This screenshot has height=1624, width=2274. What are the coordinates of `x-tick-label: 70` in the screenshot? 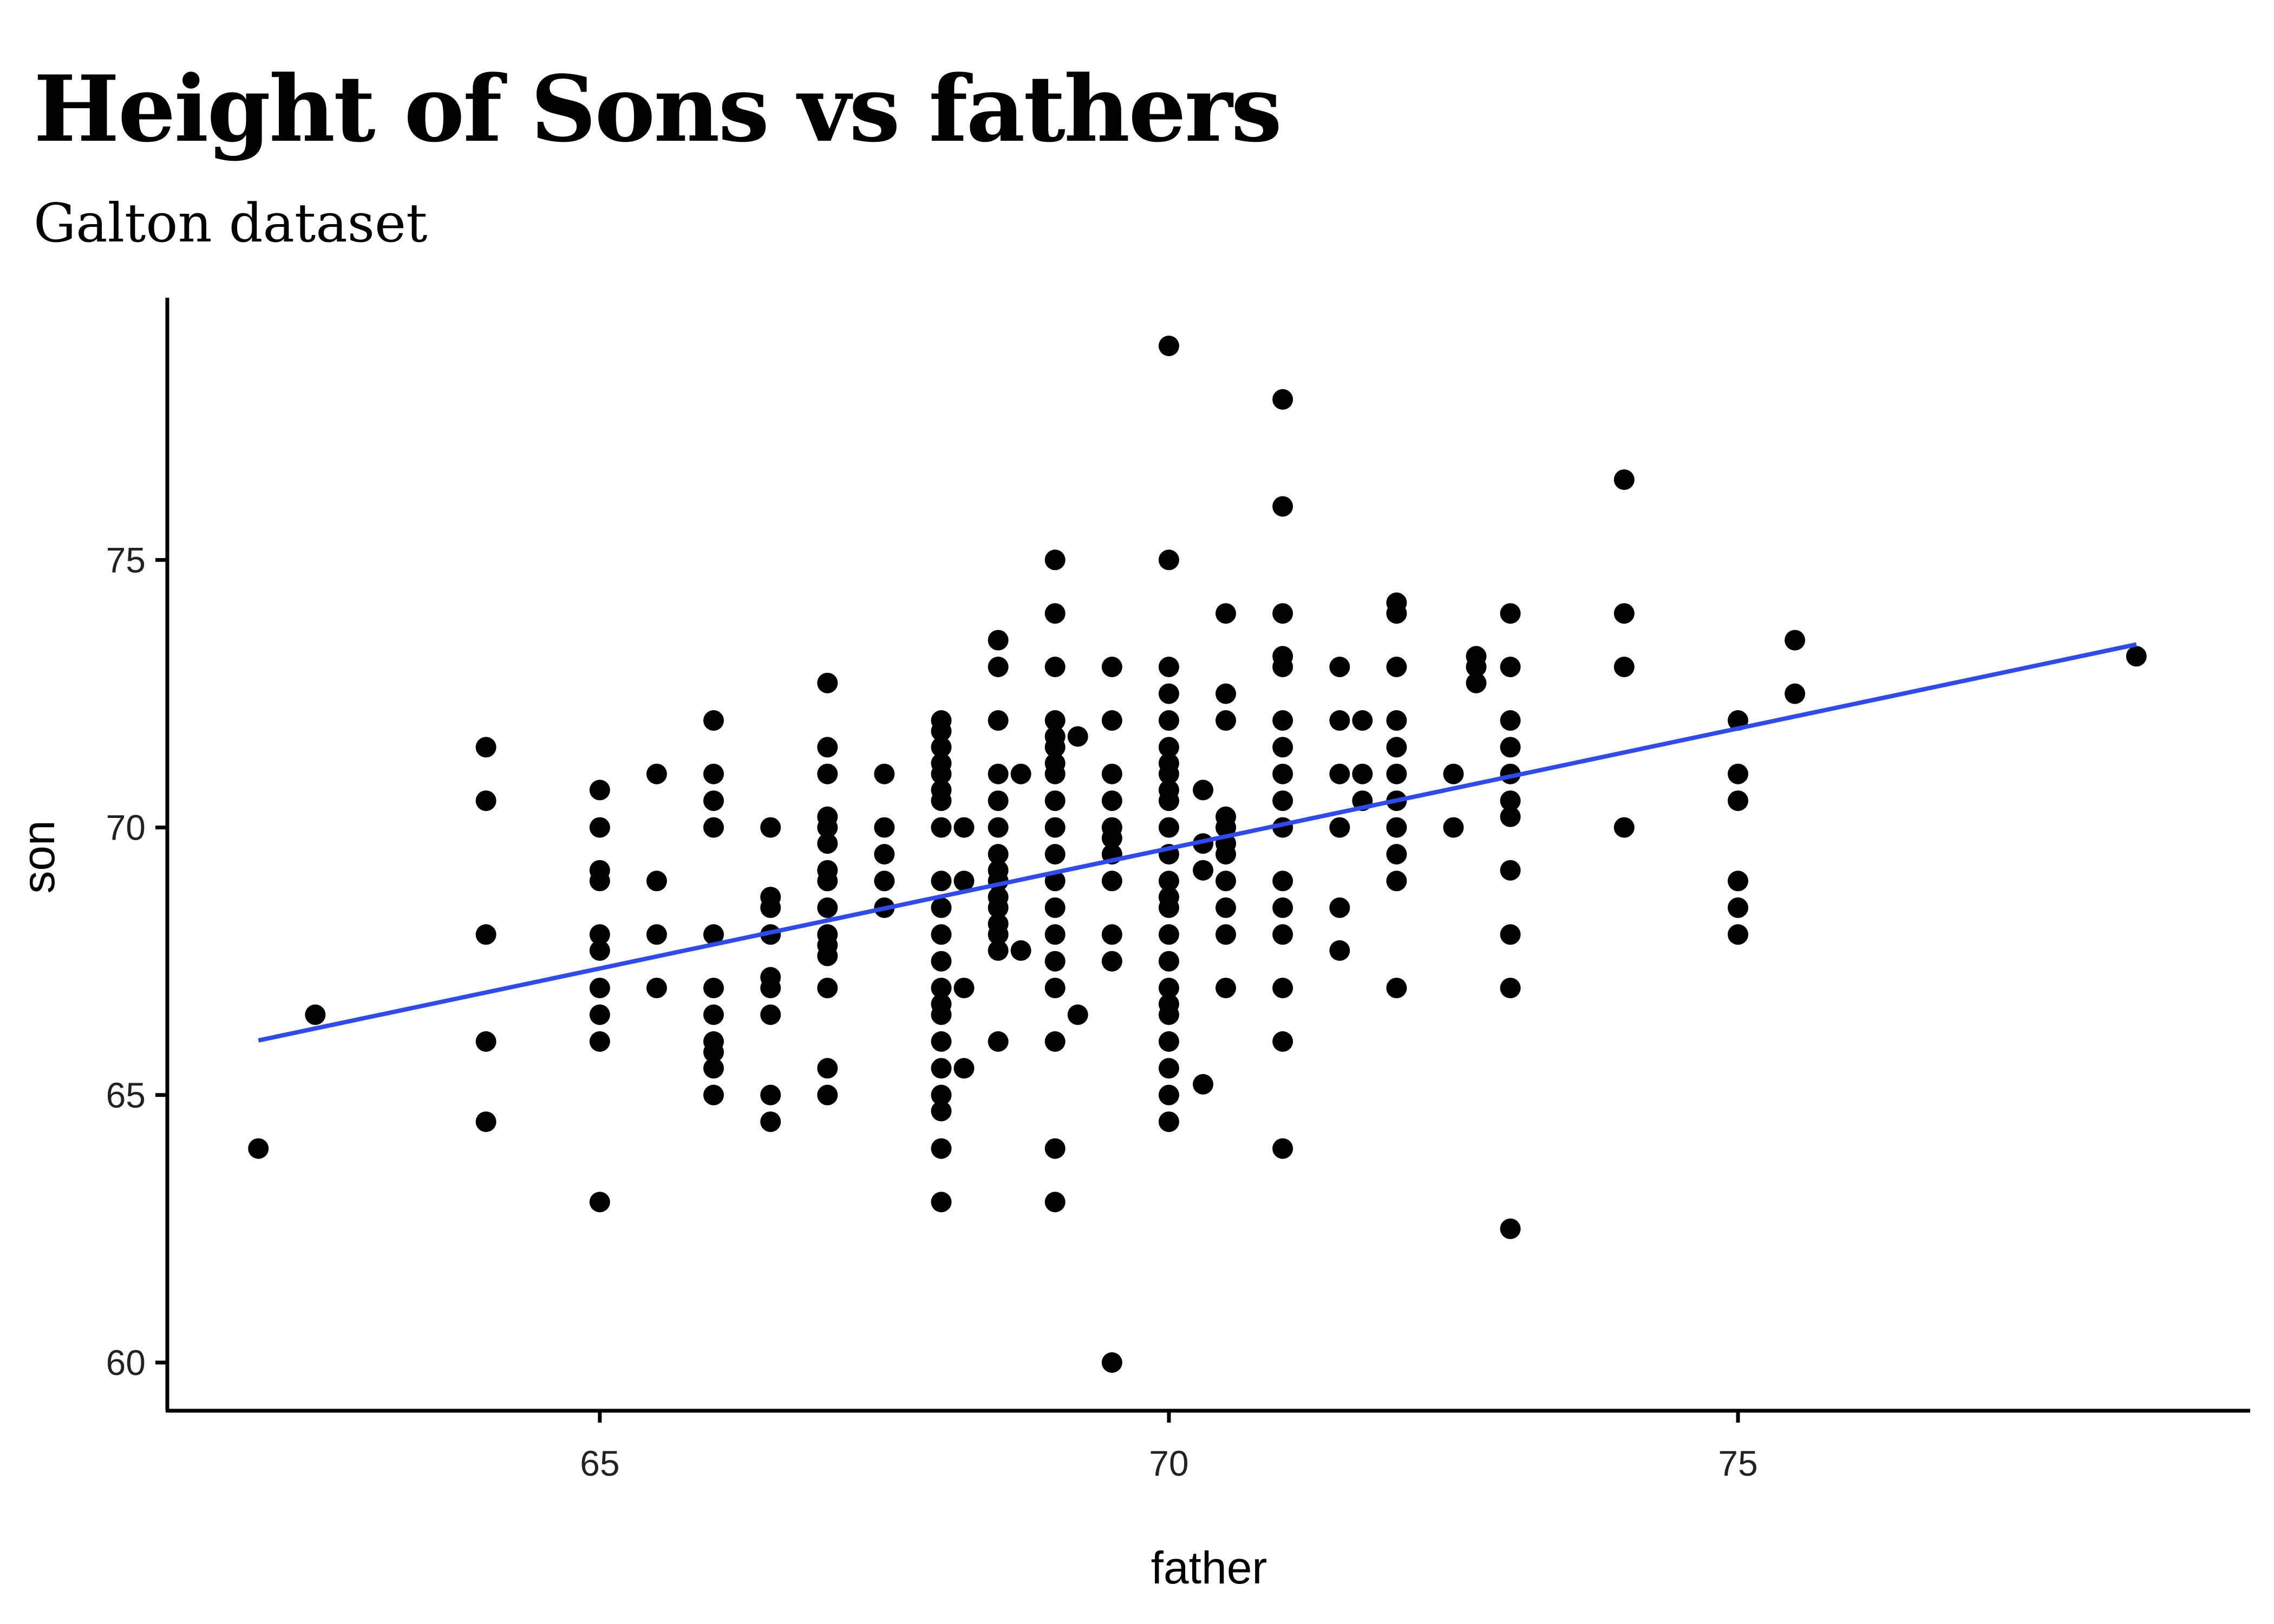 It's located at (1168, 1463).